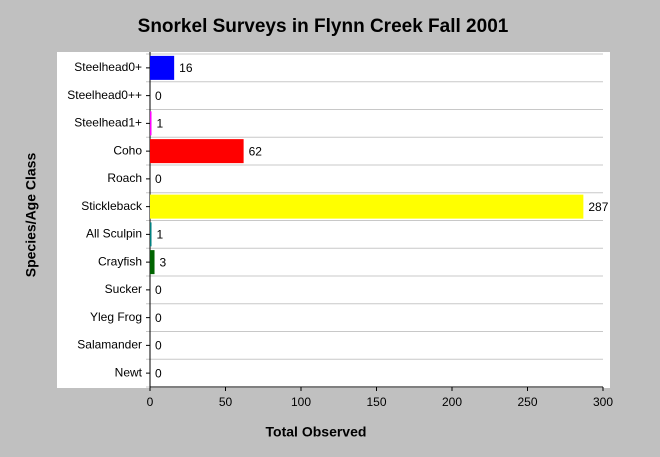 The height and width of the screenshot is (457, 660). What do you see at coordinates (452, 402) in the screenshot?
I see `x-tick-label: 200` at bounding box center [452, 402].